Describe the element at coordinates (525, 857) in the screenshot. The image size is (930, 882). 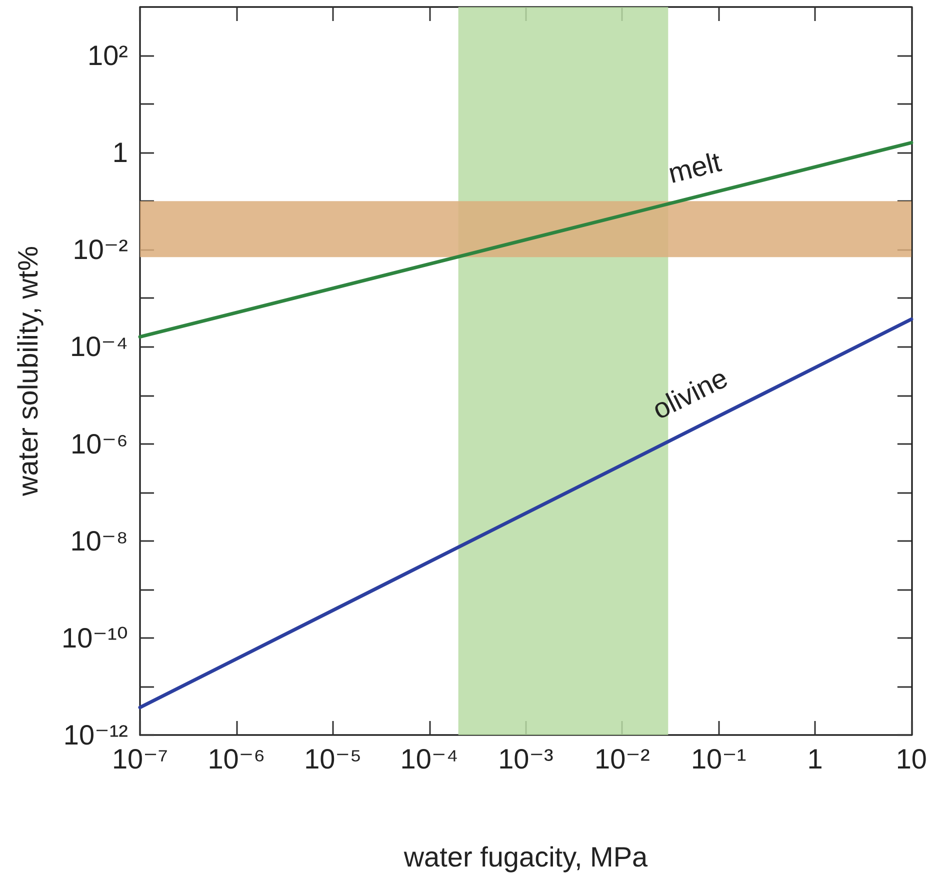
I see `x-axis-title: water fugacity, MPa` at that location.